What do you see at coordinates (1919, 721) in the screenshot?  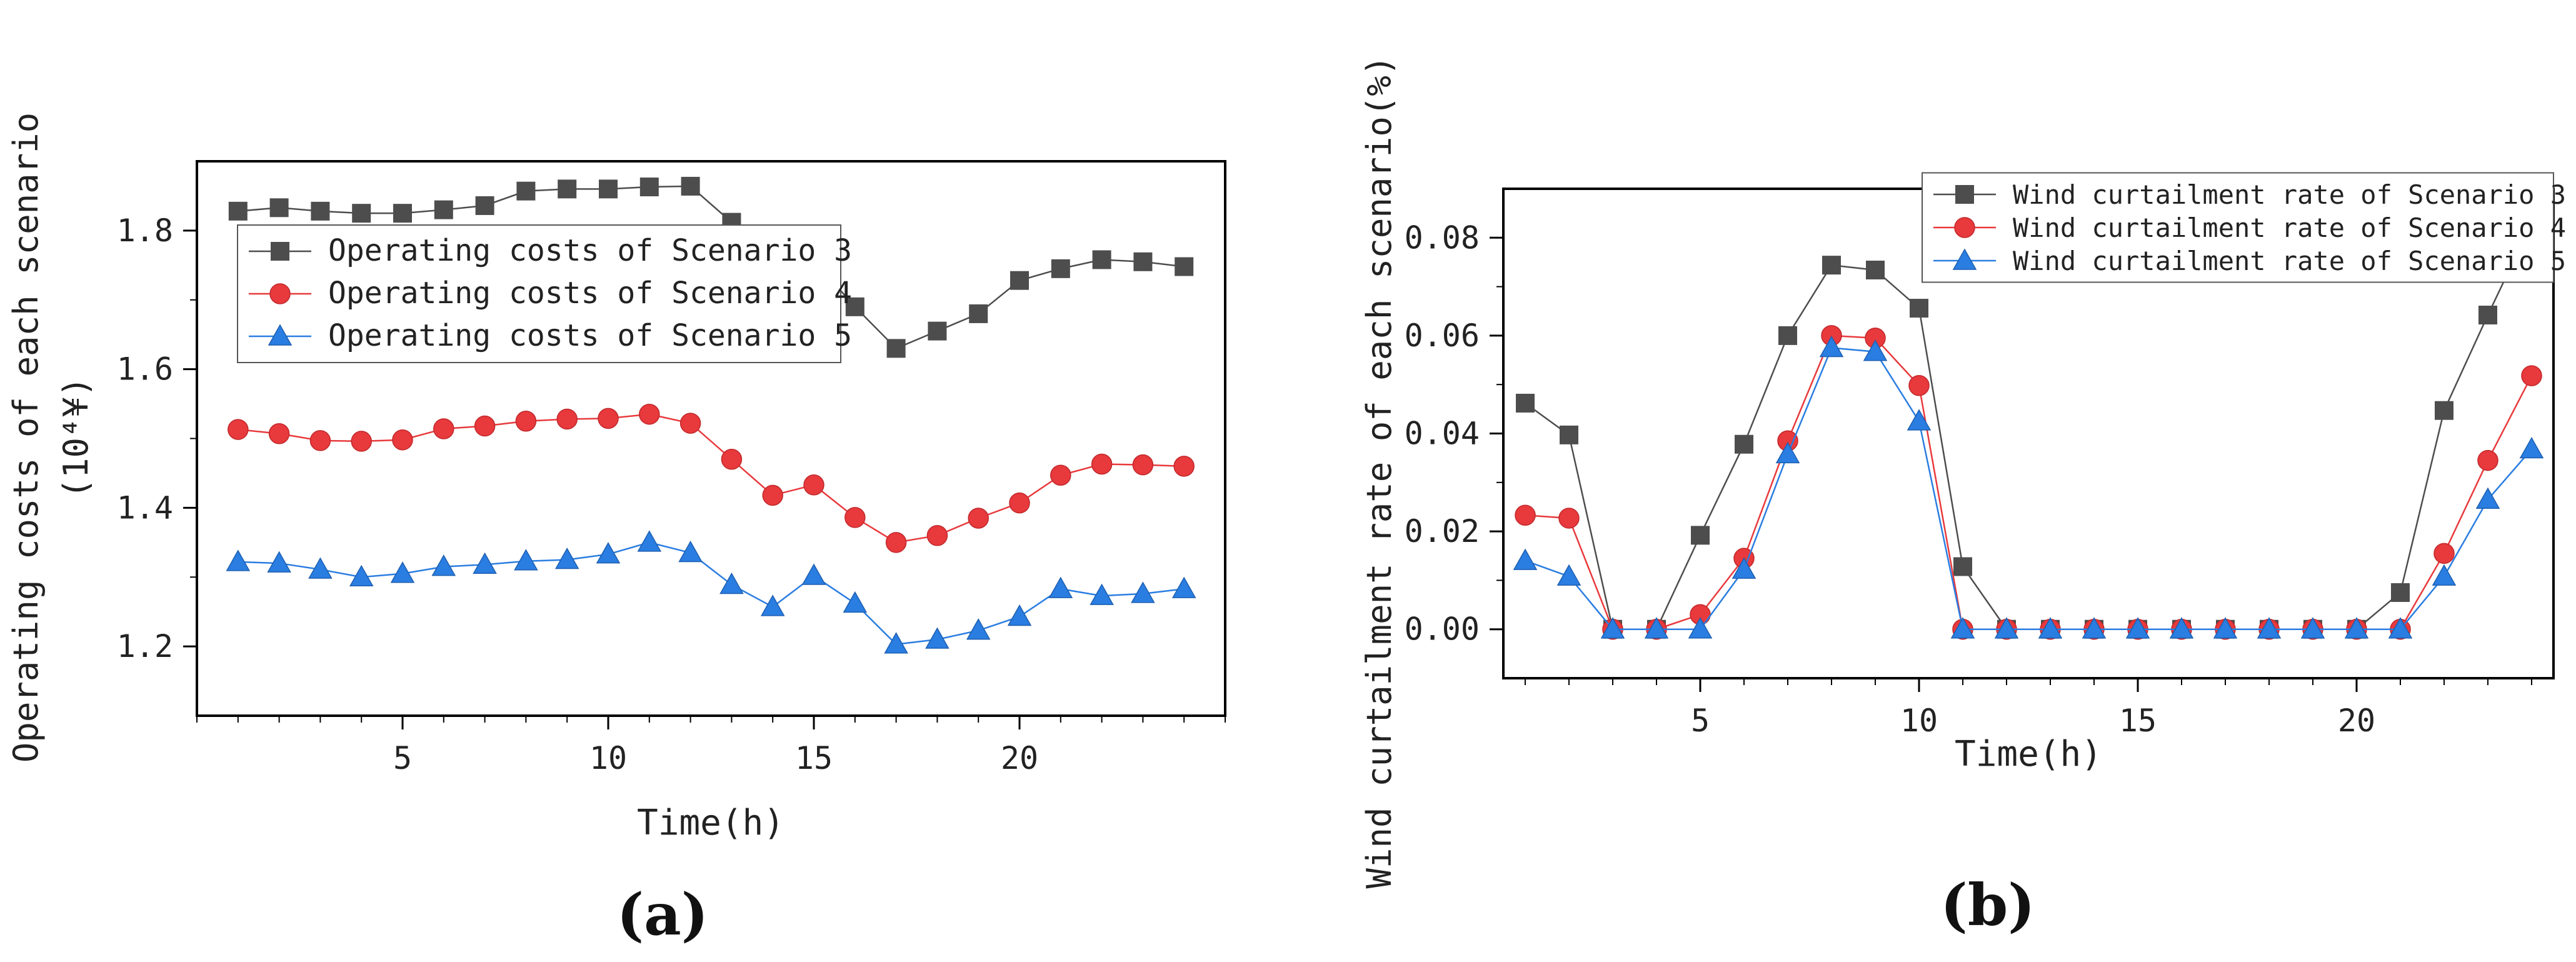 I see `x-tick-label: 10` at bounding box center [1919, 721].